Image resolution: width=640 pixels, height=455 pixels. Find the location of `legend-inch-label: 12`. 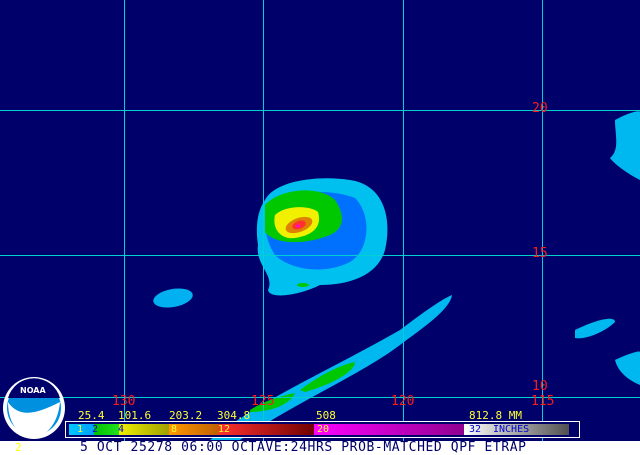

legend-inch-label: 12 is located at coordinates (224, 429).